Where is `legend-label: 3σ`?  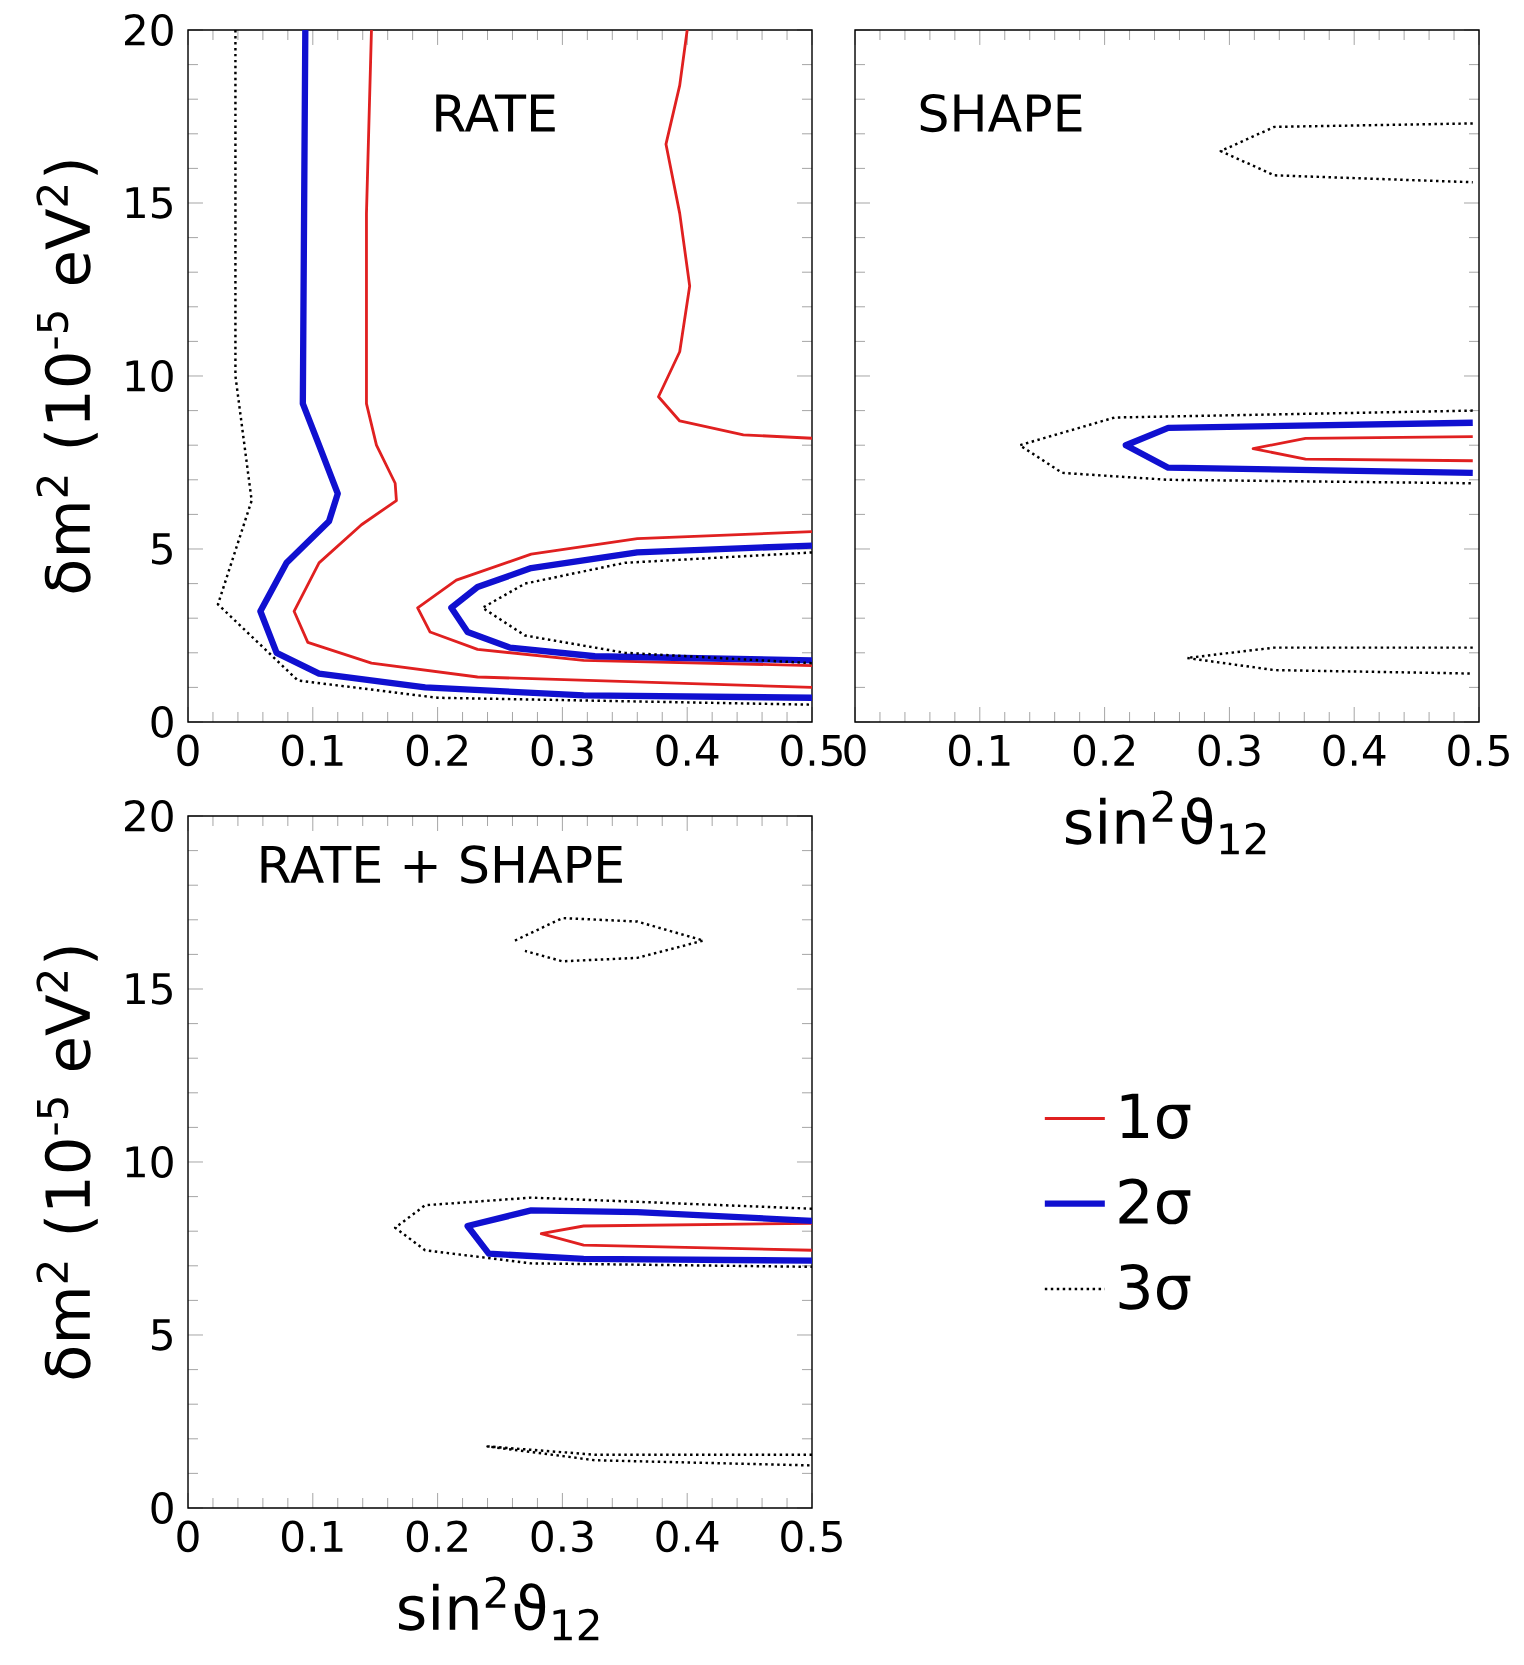 legend-label: 3σ is located at coordinates (1155, 1286).